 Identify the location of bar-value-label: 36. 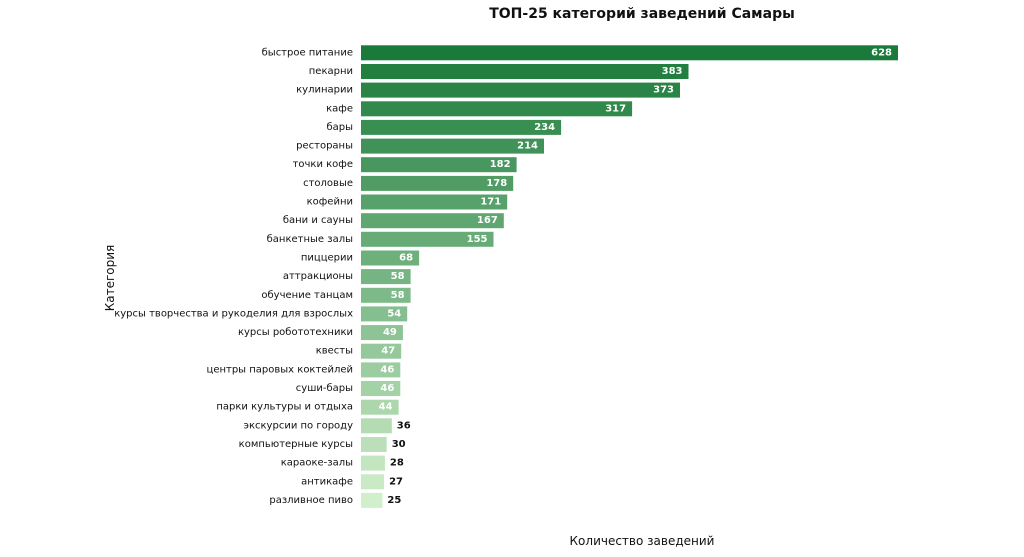
(404, 425).